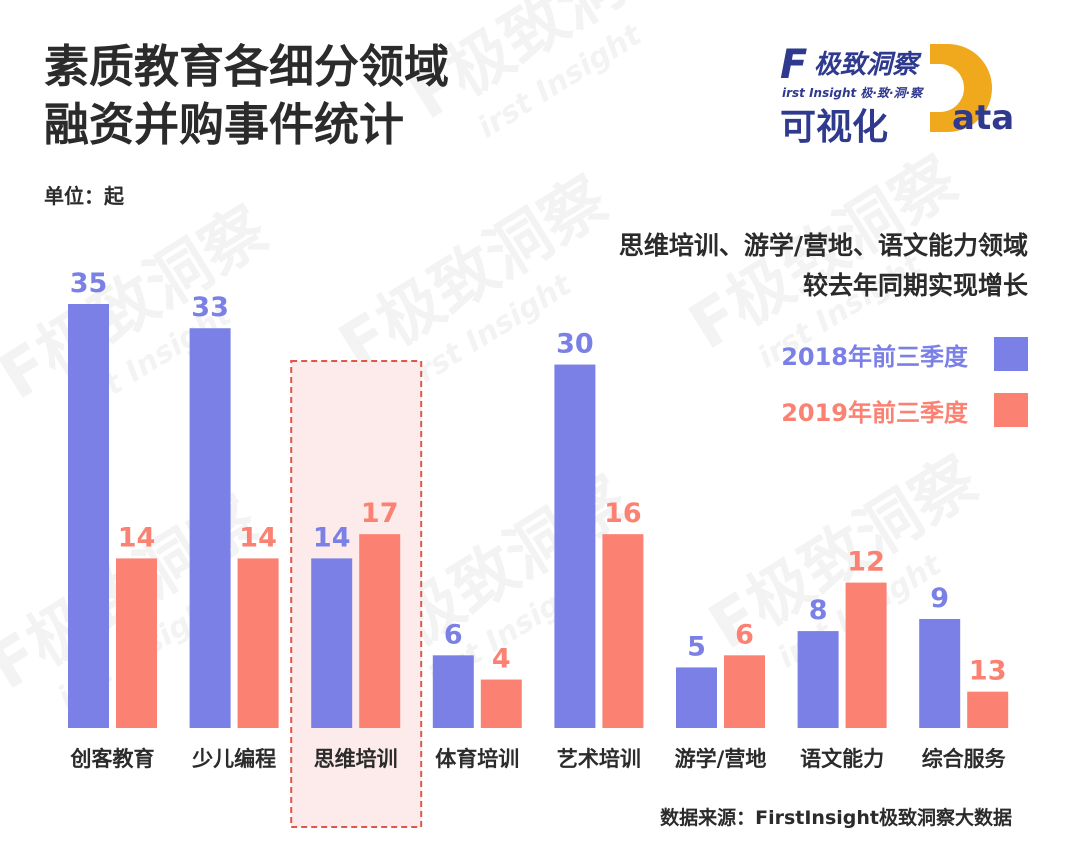  What do you see at coordinates (477, 759) in the screenshot?
I see `category-label-3: 体育培训` at bounding box center [477, 759].